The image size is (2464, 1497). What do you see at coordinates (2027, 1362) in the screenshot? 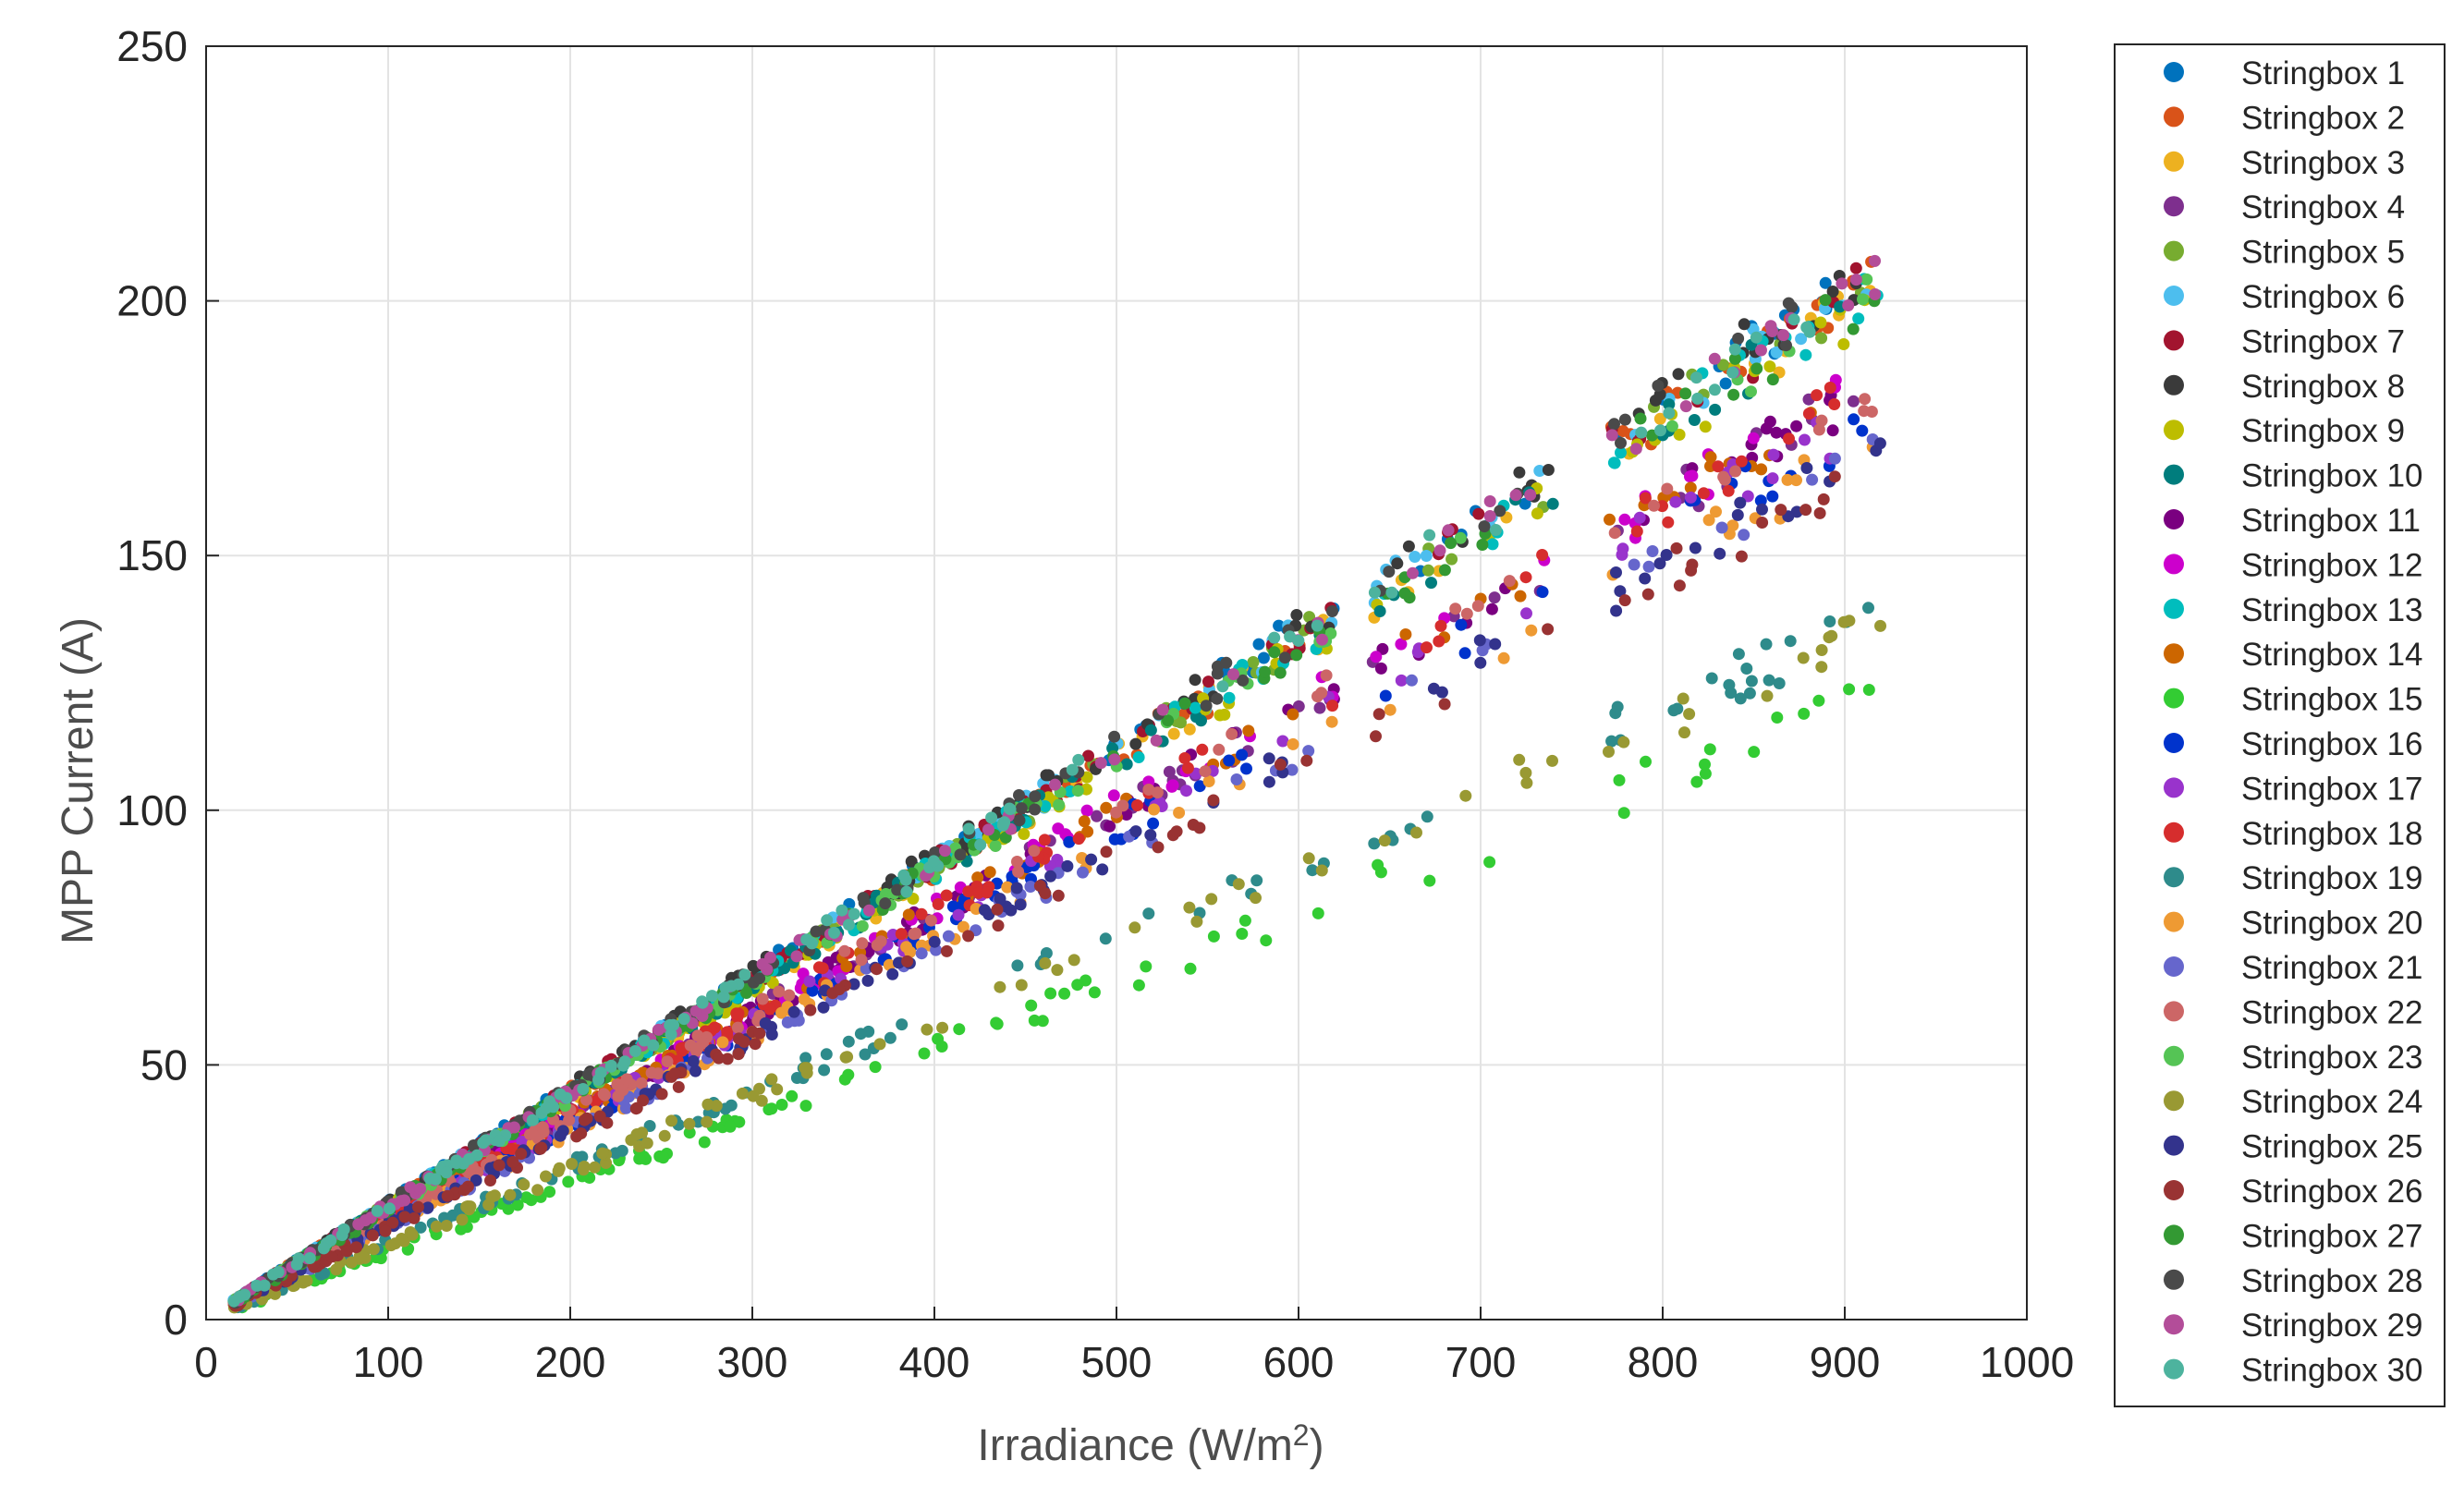
I see `x-tick-label: 1000` at bounding box center [2027, 1362].